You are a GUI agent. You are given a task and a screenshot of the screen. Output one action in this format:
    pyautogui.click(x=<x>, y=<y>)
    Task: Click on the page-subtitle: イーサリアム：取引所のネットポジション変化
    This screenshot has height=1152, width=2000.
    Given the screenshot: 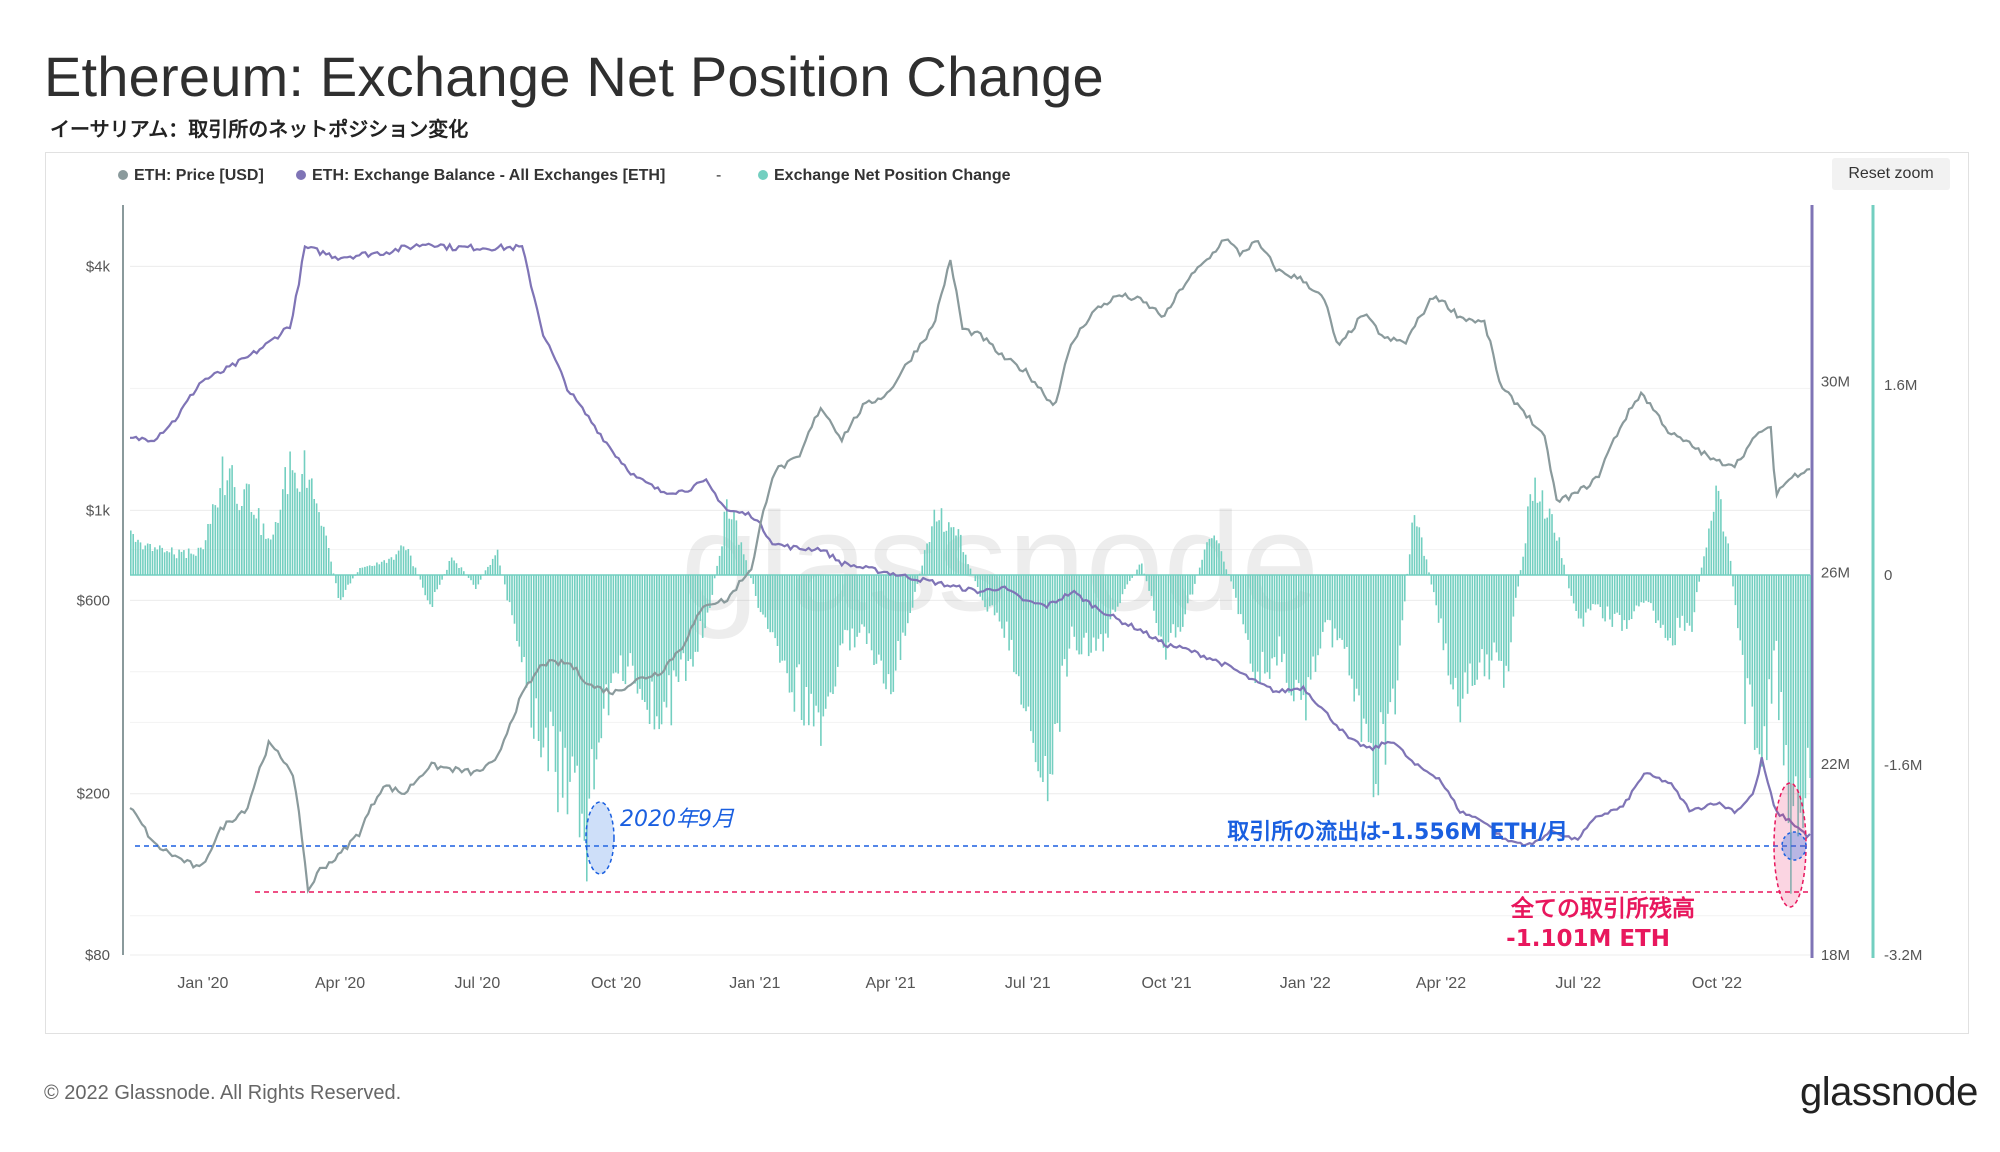 What is the action you would take?
    pyautogui.click(x=259, y=130)
    